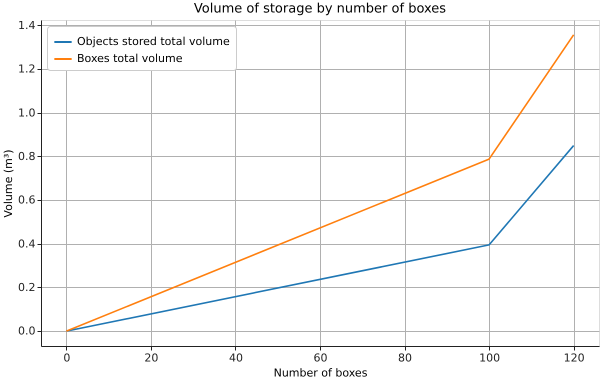  I want to click on y-tick-label: 1.2, so click(27, 69).